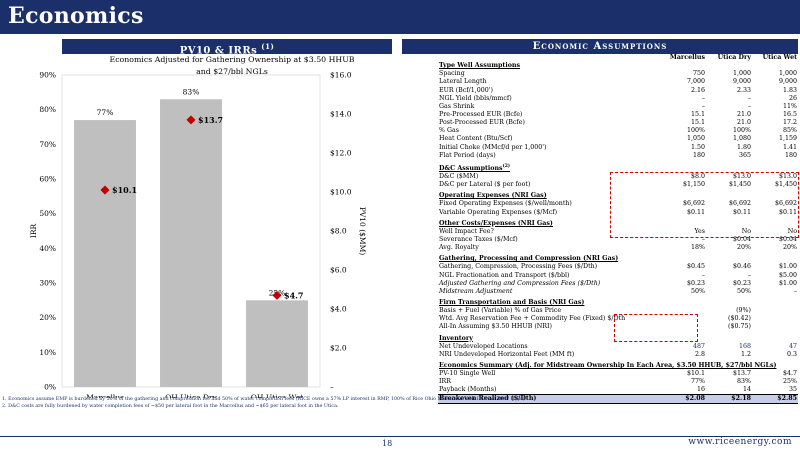 The image size is (800, 450). What do you see at coordinates (549, 275) in the screenshot?
I see `table-row-label: NGL Fractionation and Transport ($/bbl)` at bounding box center [549, 275].